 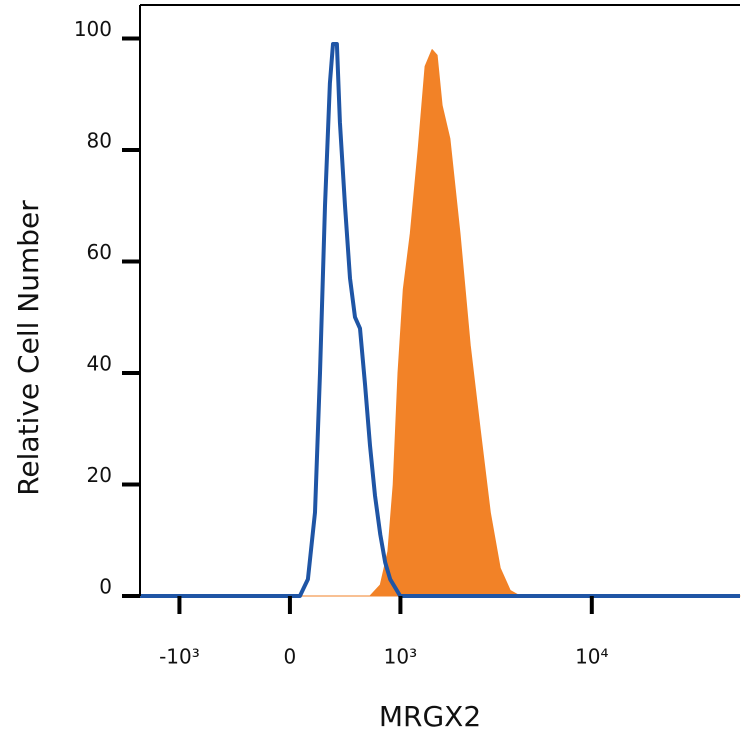 I want to click on y-tick-label: 60, so click(x=99, y=252).